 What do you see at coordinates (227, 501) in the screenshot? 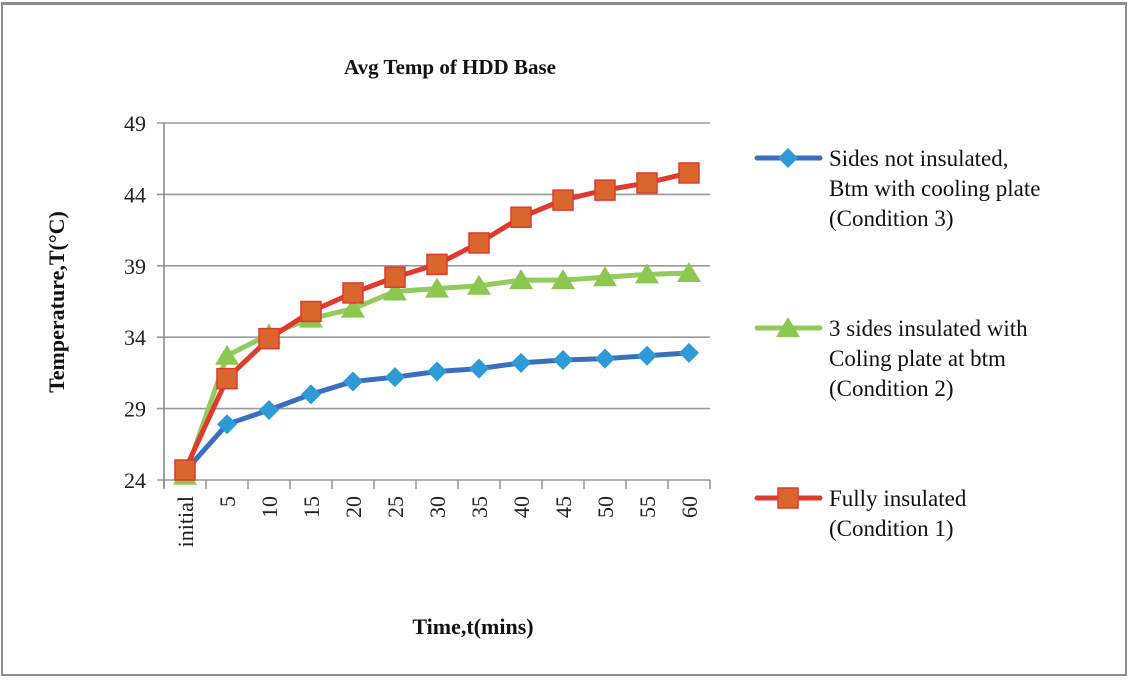
I see `x-tick-label: 5` at bounding box center [227, 501].